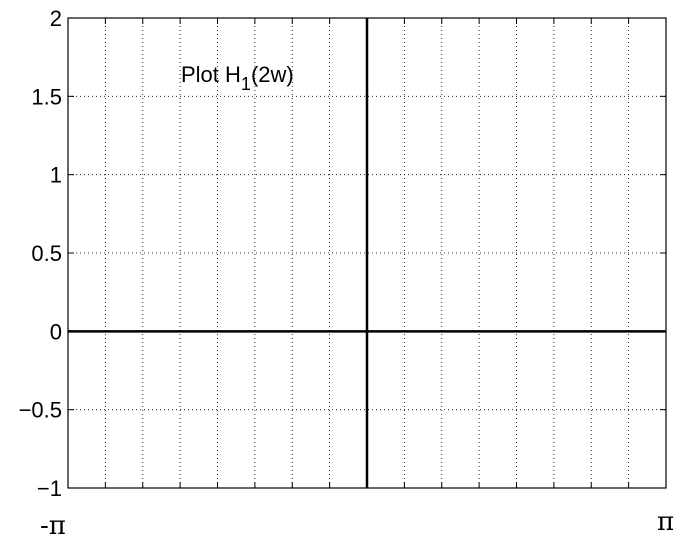 Image resolution: width=683 pixels, height=544 pixels. I want to click on annotation-subscript: 1, so click(246, 84).